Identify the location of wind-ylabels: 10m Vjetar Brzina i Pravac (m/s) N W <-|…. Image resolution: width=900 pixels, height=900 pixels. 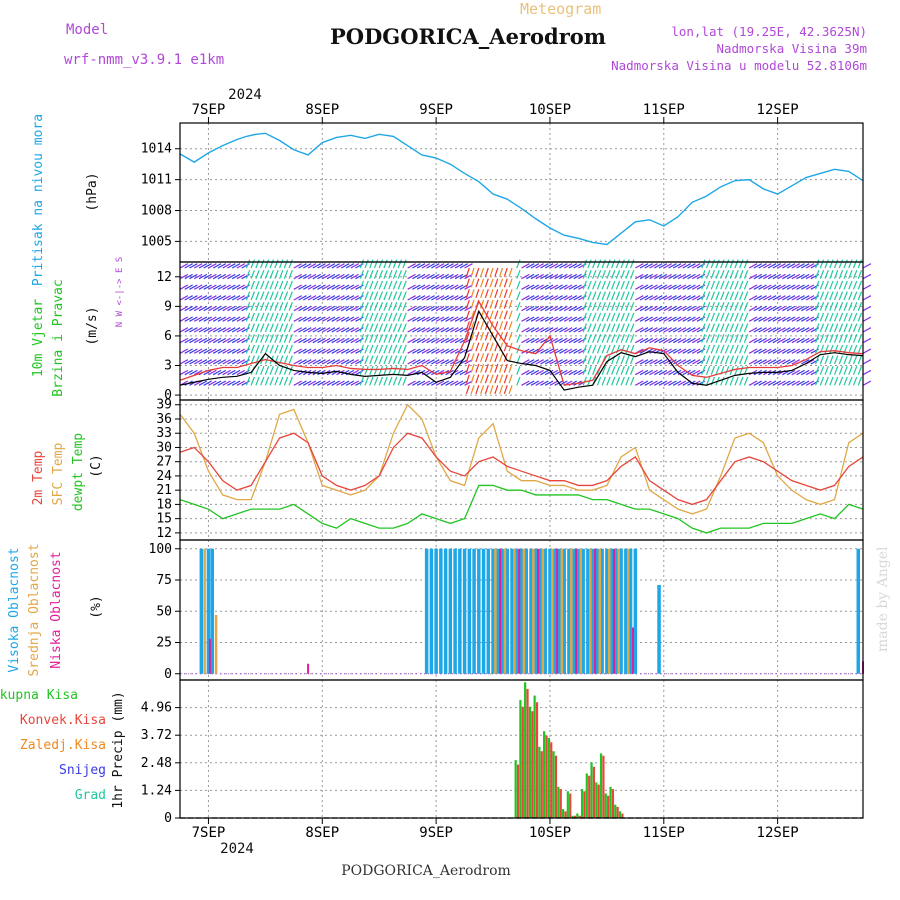
(78, 327).